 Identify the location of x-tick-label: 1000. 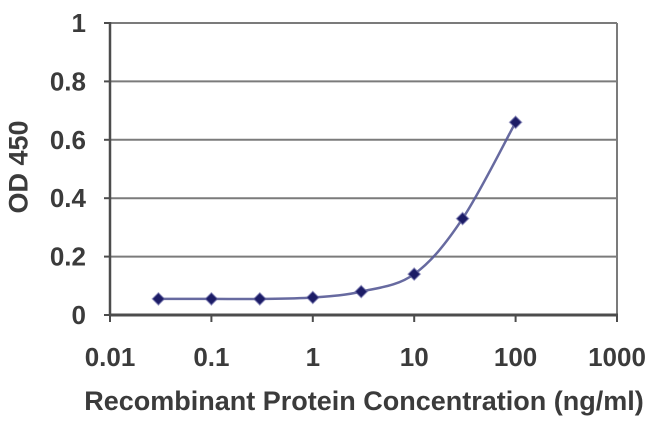
(617, 357).